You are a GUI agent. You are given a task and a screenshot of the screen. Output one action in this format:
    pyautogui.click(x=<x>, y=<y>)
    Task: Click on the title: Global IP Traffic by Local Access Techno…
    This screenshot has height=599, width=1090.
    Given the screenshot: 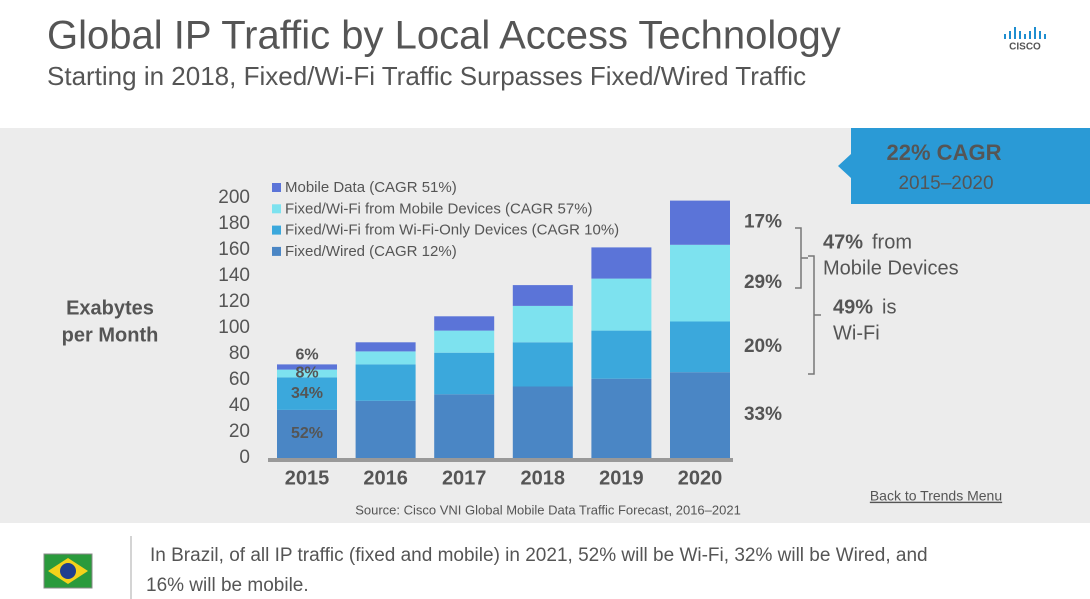 What is the action you would take?
    pyautogui.click(x=444, y=36)
    